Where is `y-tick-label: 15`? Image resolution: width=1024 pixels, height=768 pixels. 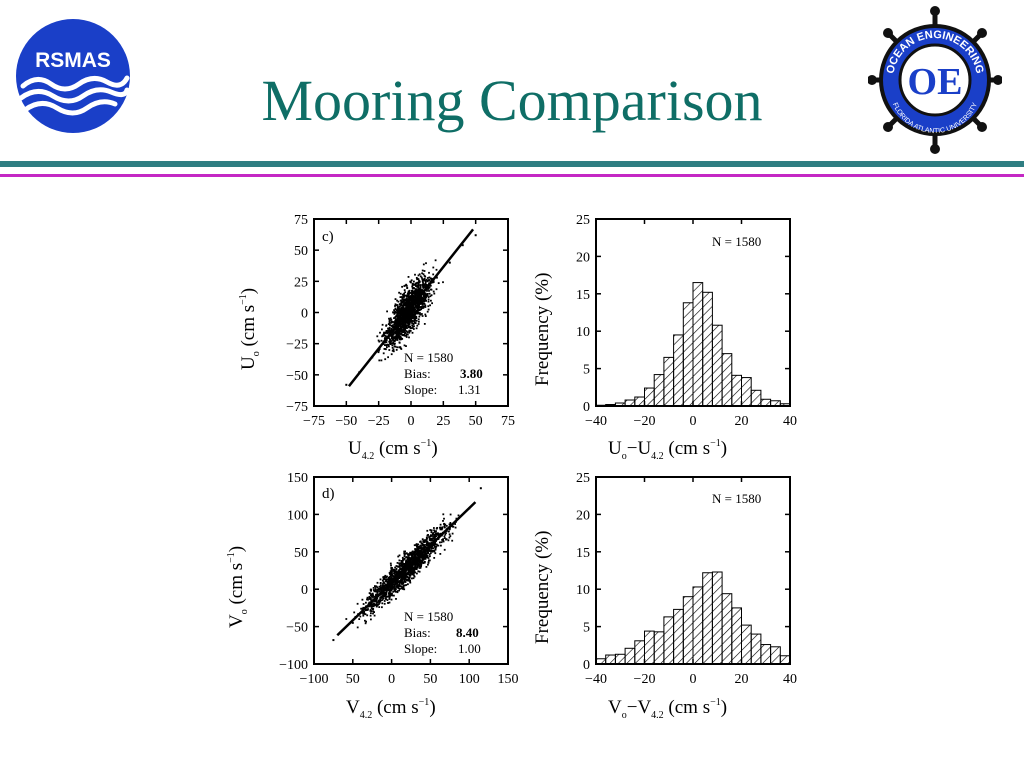
y-tick-label: 15 is located at coordinates (583, 295).